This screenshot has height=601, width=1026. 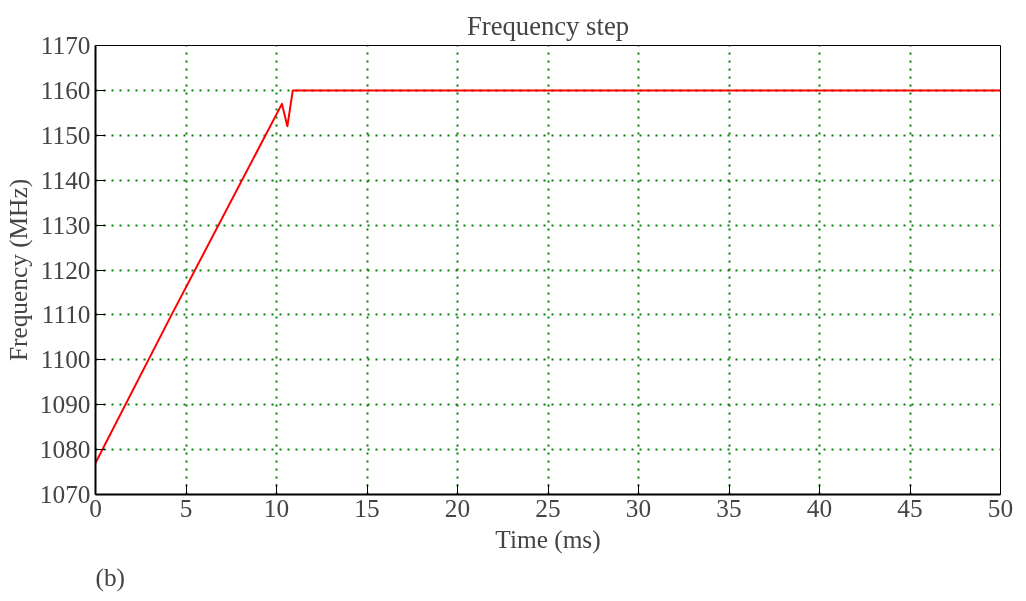 I want to click on y-tick-label: 1160, so click(x=65, y=89).